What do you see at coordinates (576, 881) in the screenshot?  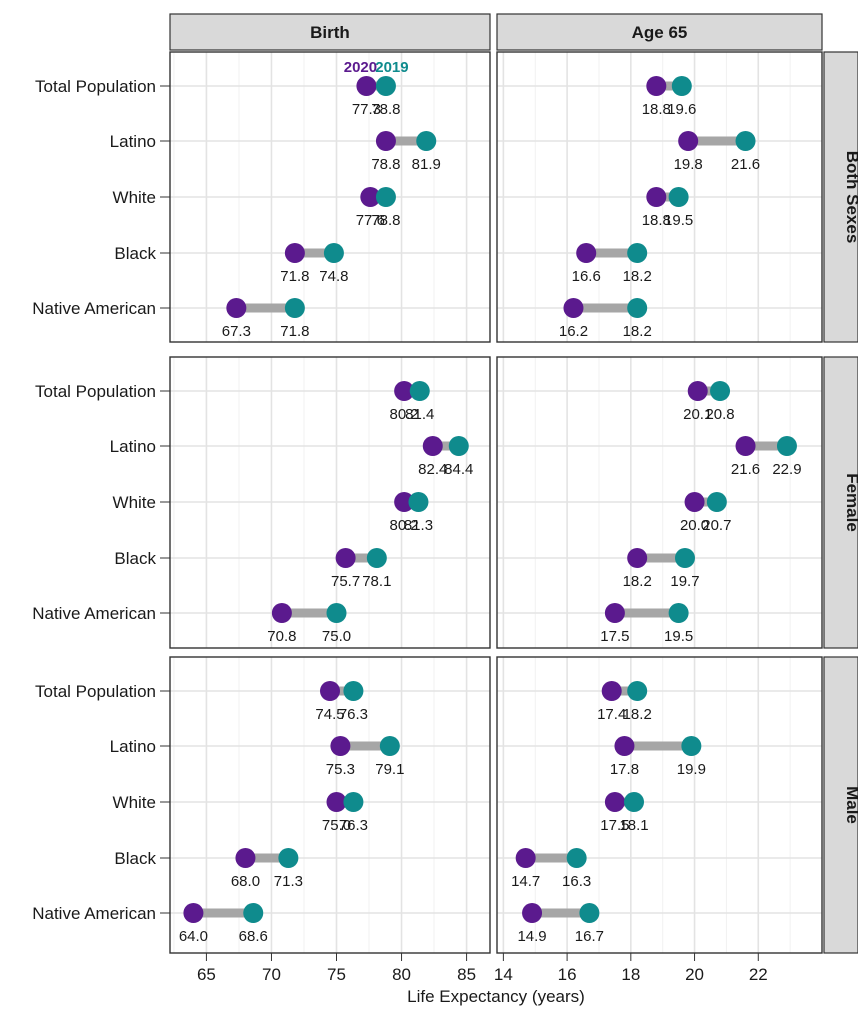 I see `value-label-2019: 16.3` at bounding box center [576, 881].